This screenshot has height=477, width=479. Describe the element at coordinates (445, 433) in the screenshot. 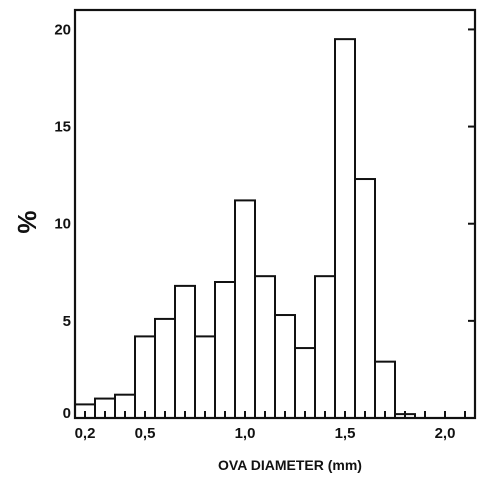

I see `x-tick-label-18: 2,0` at that location.